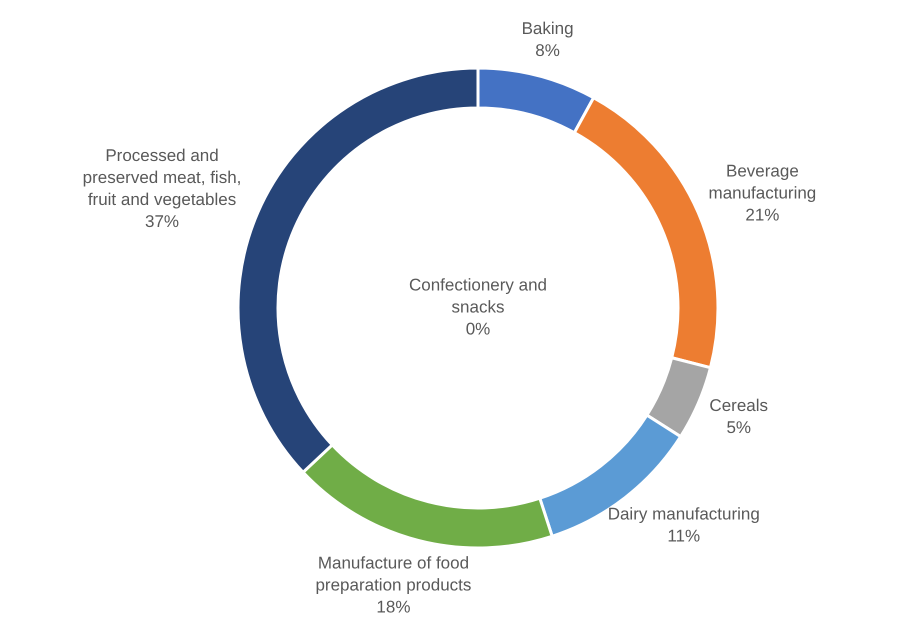 Image resolution: width=897 pixels, height=636 pixels. I want to click on data-label: 37%, so click(162, 222).